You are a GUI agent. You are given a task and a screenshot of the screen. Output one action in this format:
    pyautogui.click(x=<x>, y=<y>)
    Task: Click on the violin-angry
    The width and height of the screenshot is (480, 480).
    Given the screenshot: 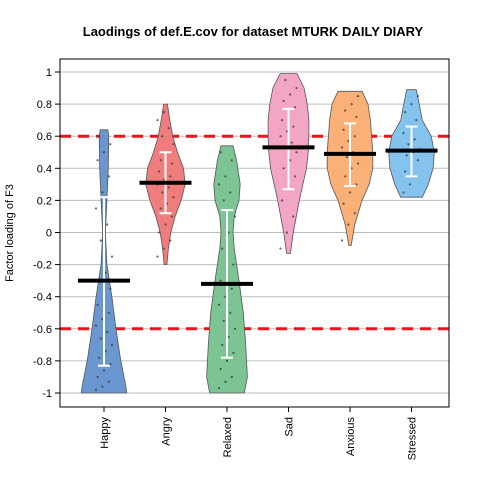 What is the action you would take?
    pyautogui.click(x=165, y=184)
    